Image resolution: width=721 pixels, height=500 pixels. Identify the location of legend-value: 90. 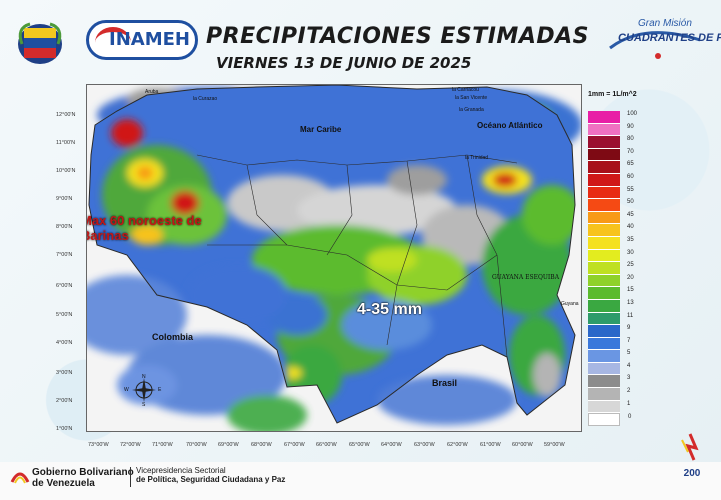
(630, 126).